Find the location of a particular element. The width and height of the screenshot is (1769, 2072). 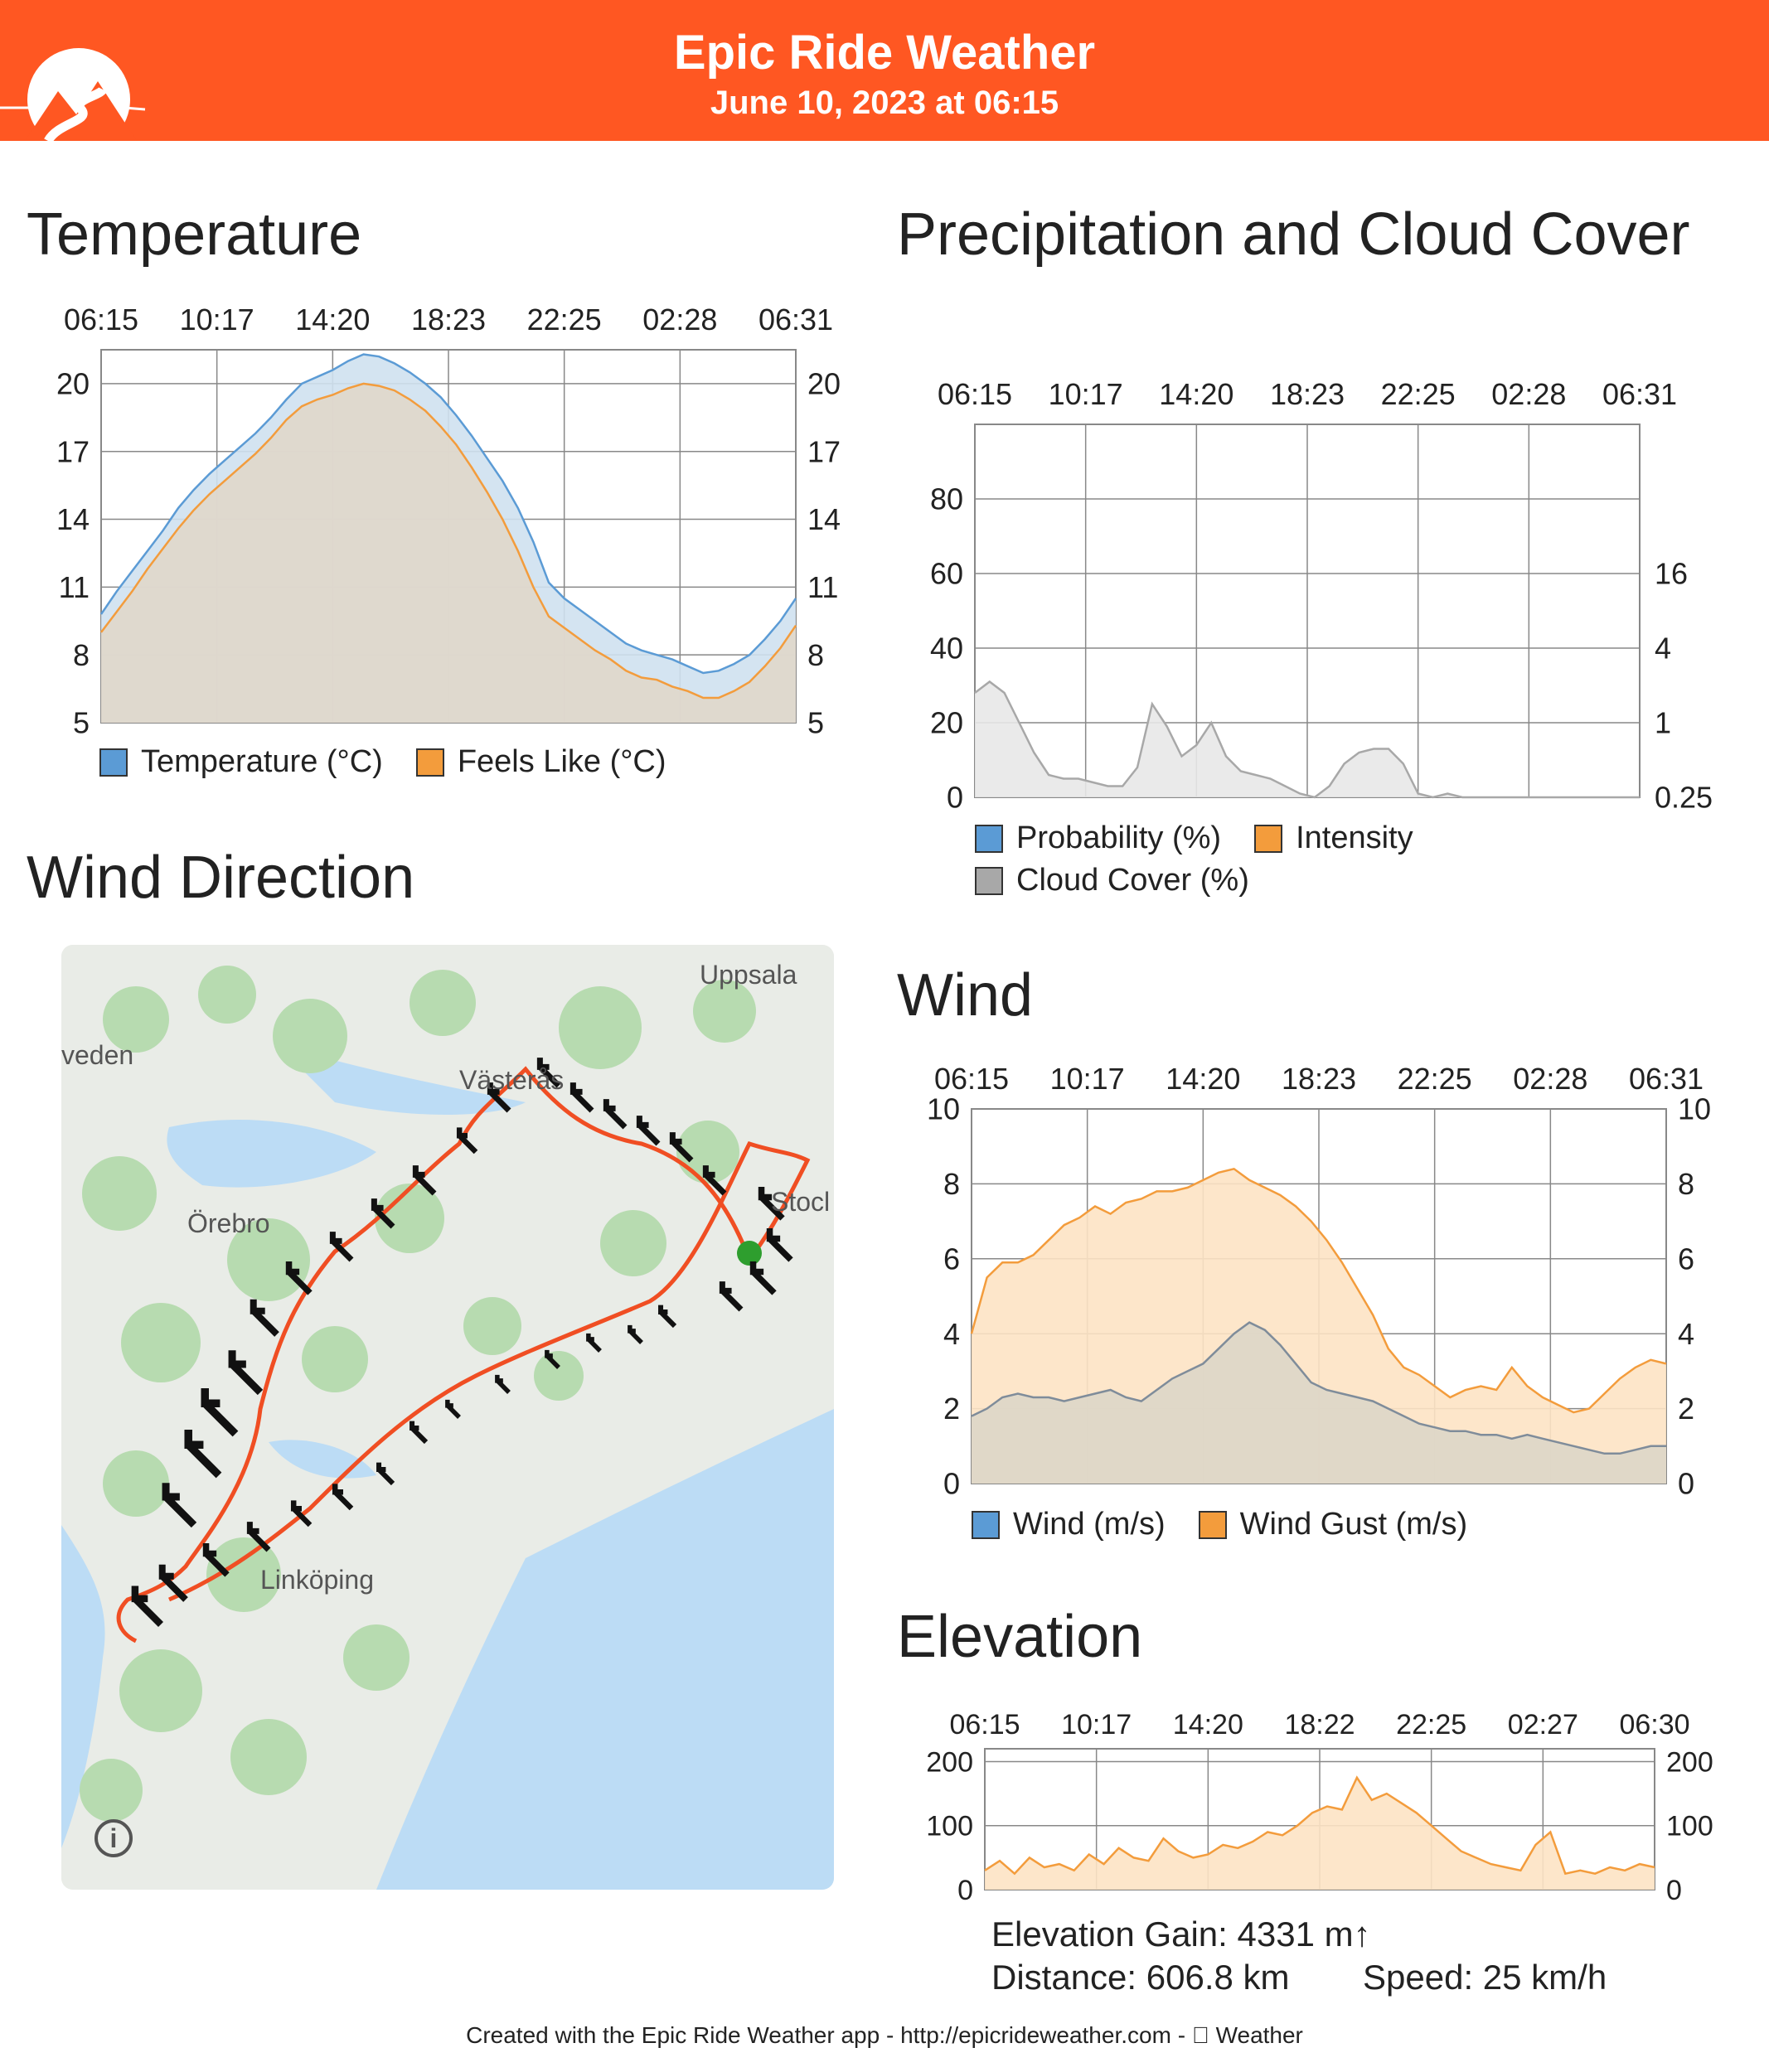

y-tick-label: 5 is located at coordinates (81, 722).